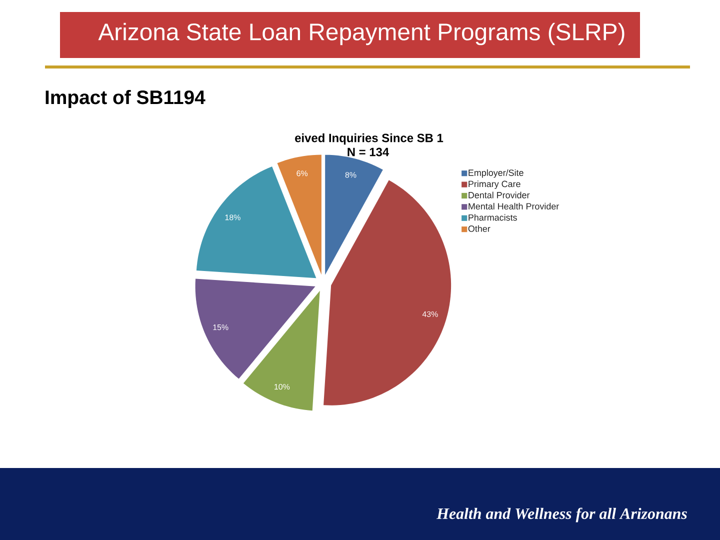 The width and height of the screenshot is (720, 540). I want to click on text: Arizona State Loan Repayment Programs (SLRP), so click(361, 34).